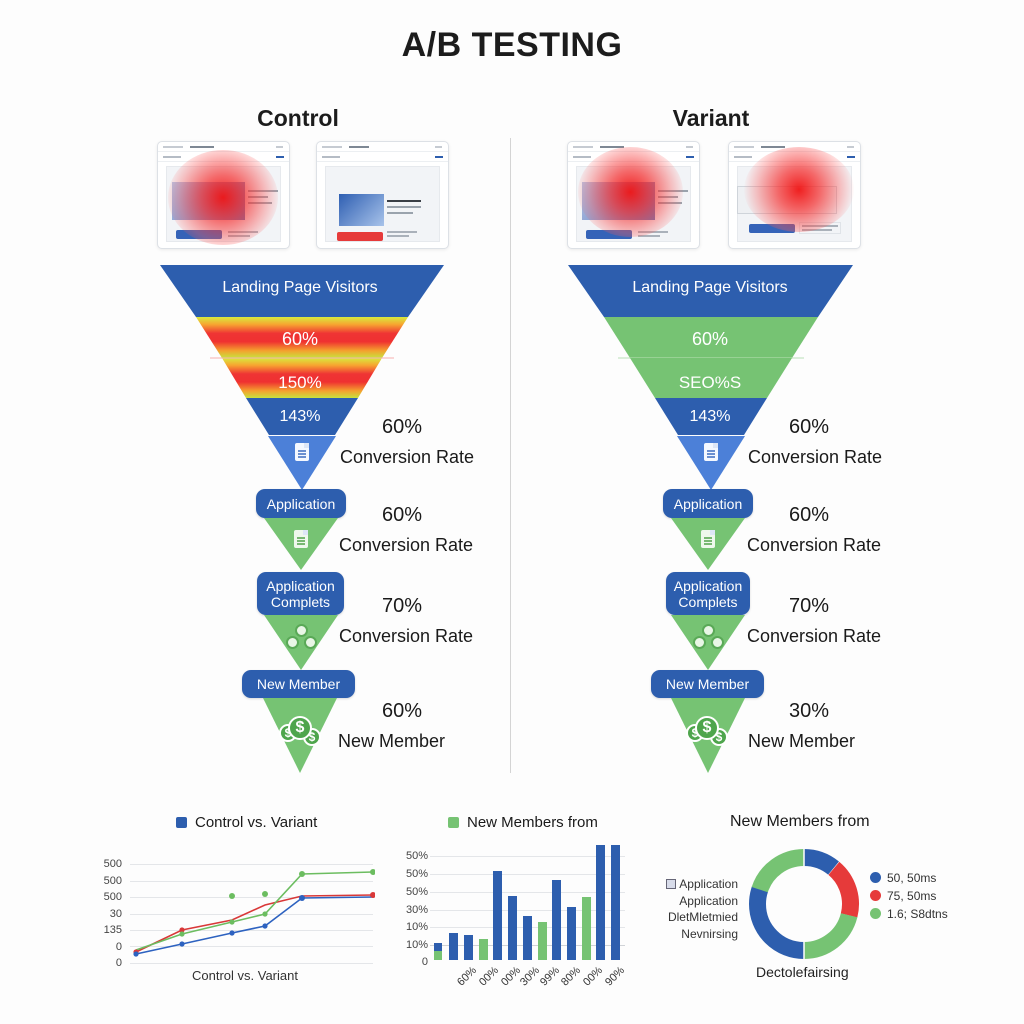 Image resolution: width=1024 pixels, height=1024 pixels. I want to click on donut-chart-title: New Members from, so click(800, 821).